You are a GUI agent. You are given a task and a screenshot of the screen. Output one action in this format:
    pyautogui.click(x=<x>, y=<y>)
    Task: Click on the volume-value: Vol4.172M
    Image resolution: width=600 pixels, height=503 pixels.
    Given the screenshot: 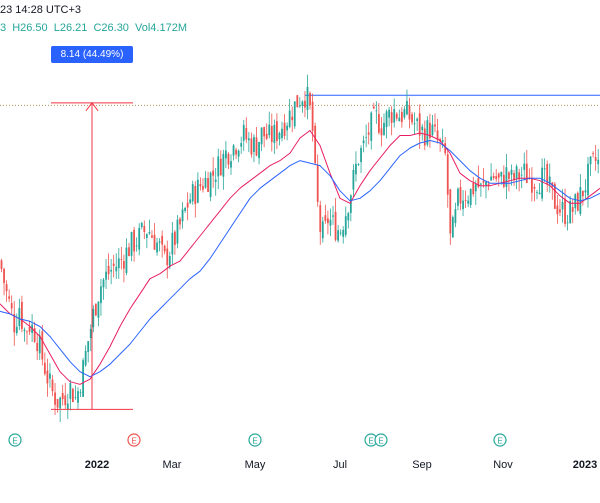 What is the action you would take?
    pyautogui.click(x=161, y=28)
    